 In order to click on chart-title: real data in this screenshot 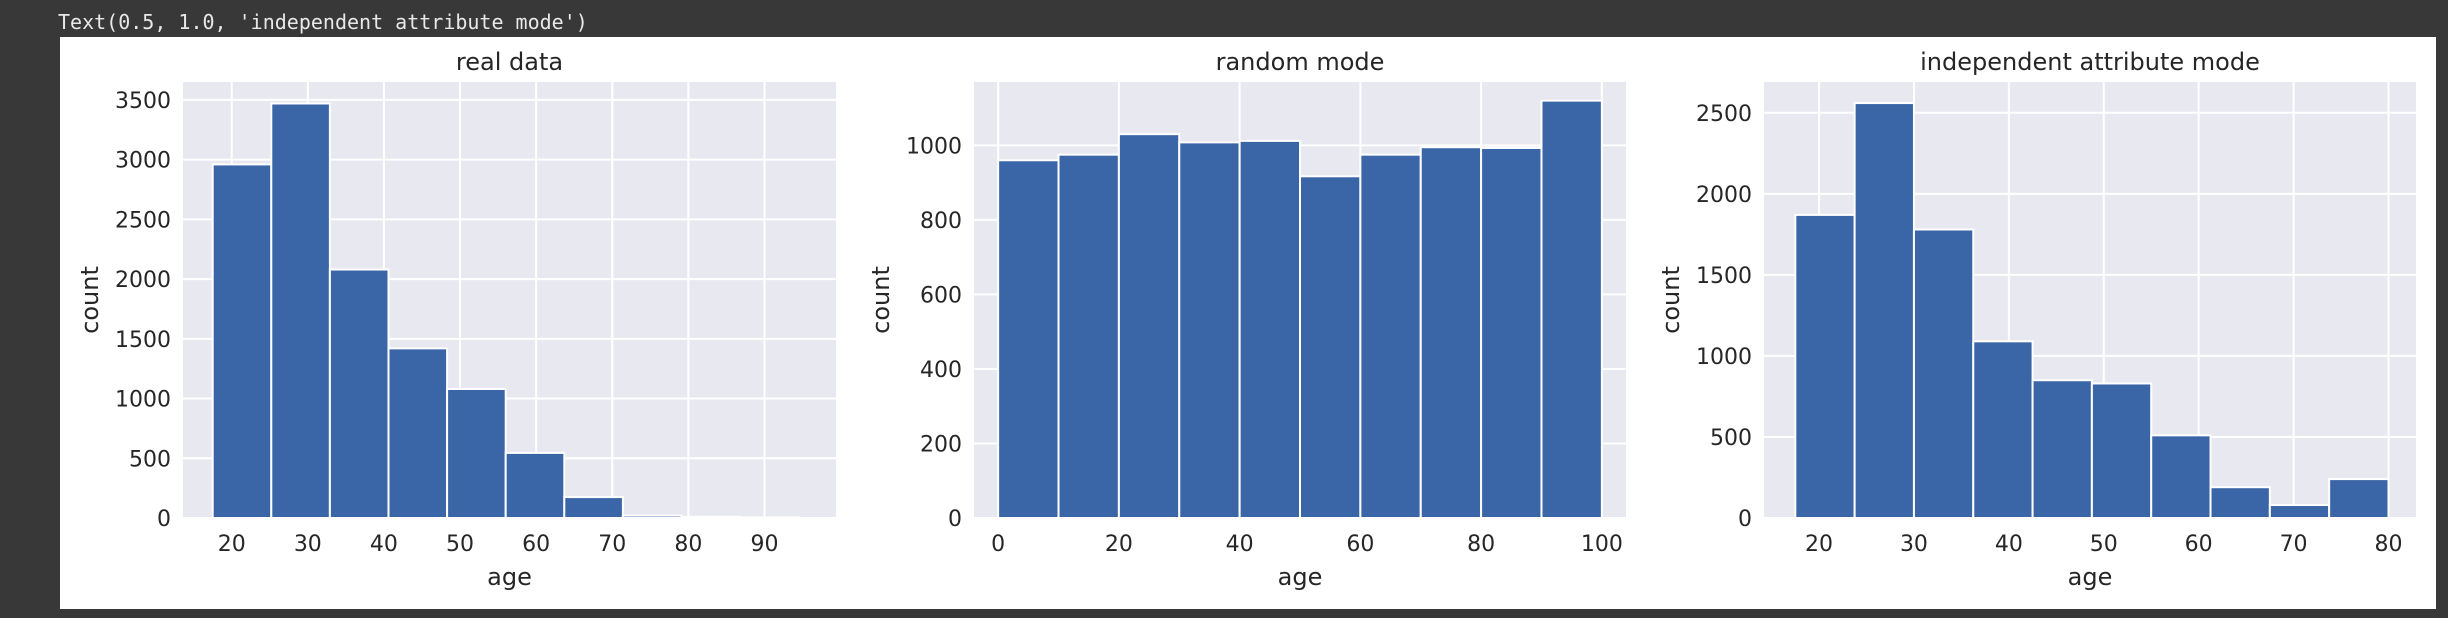, I will do `click(509, 62)`.